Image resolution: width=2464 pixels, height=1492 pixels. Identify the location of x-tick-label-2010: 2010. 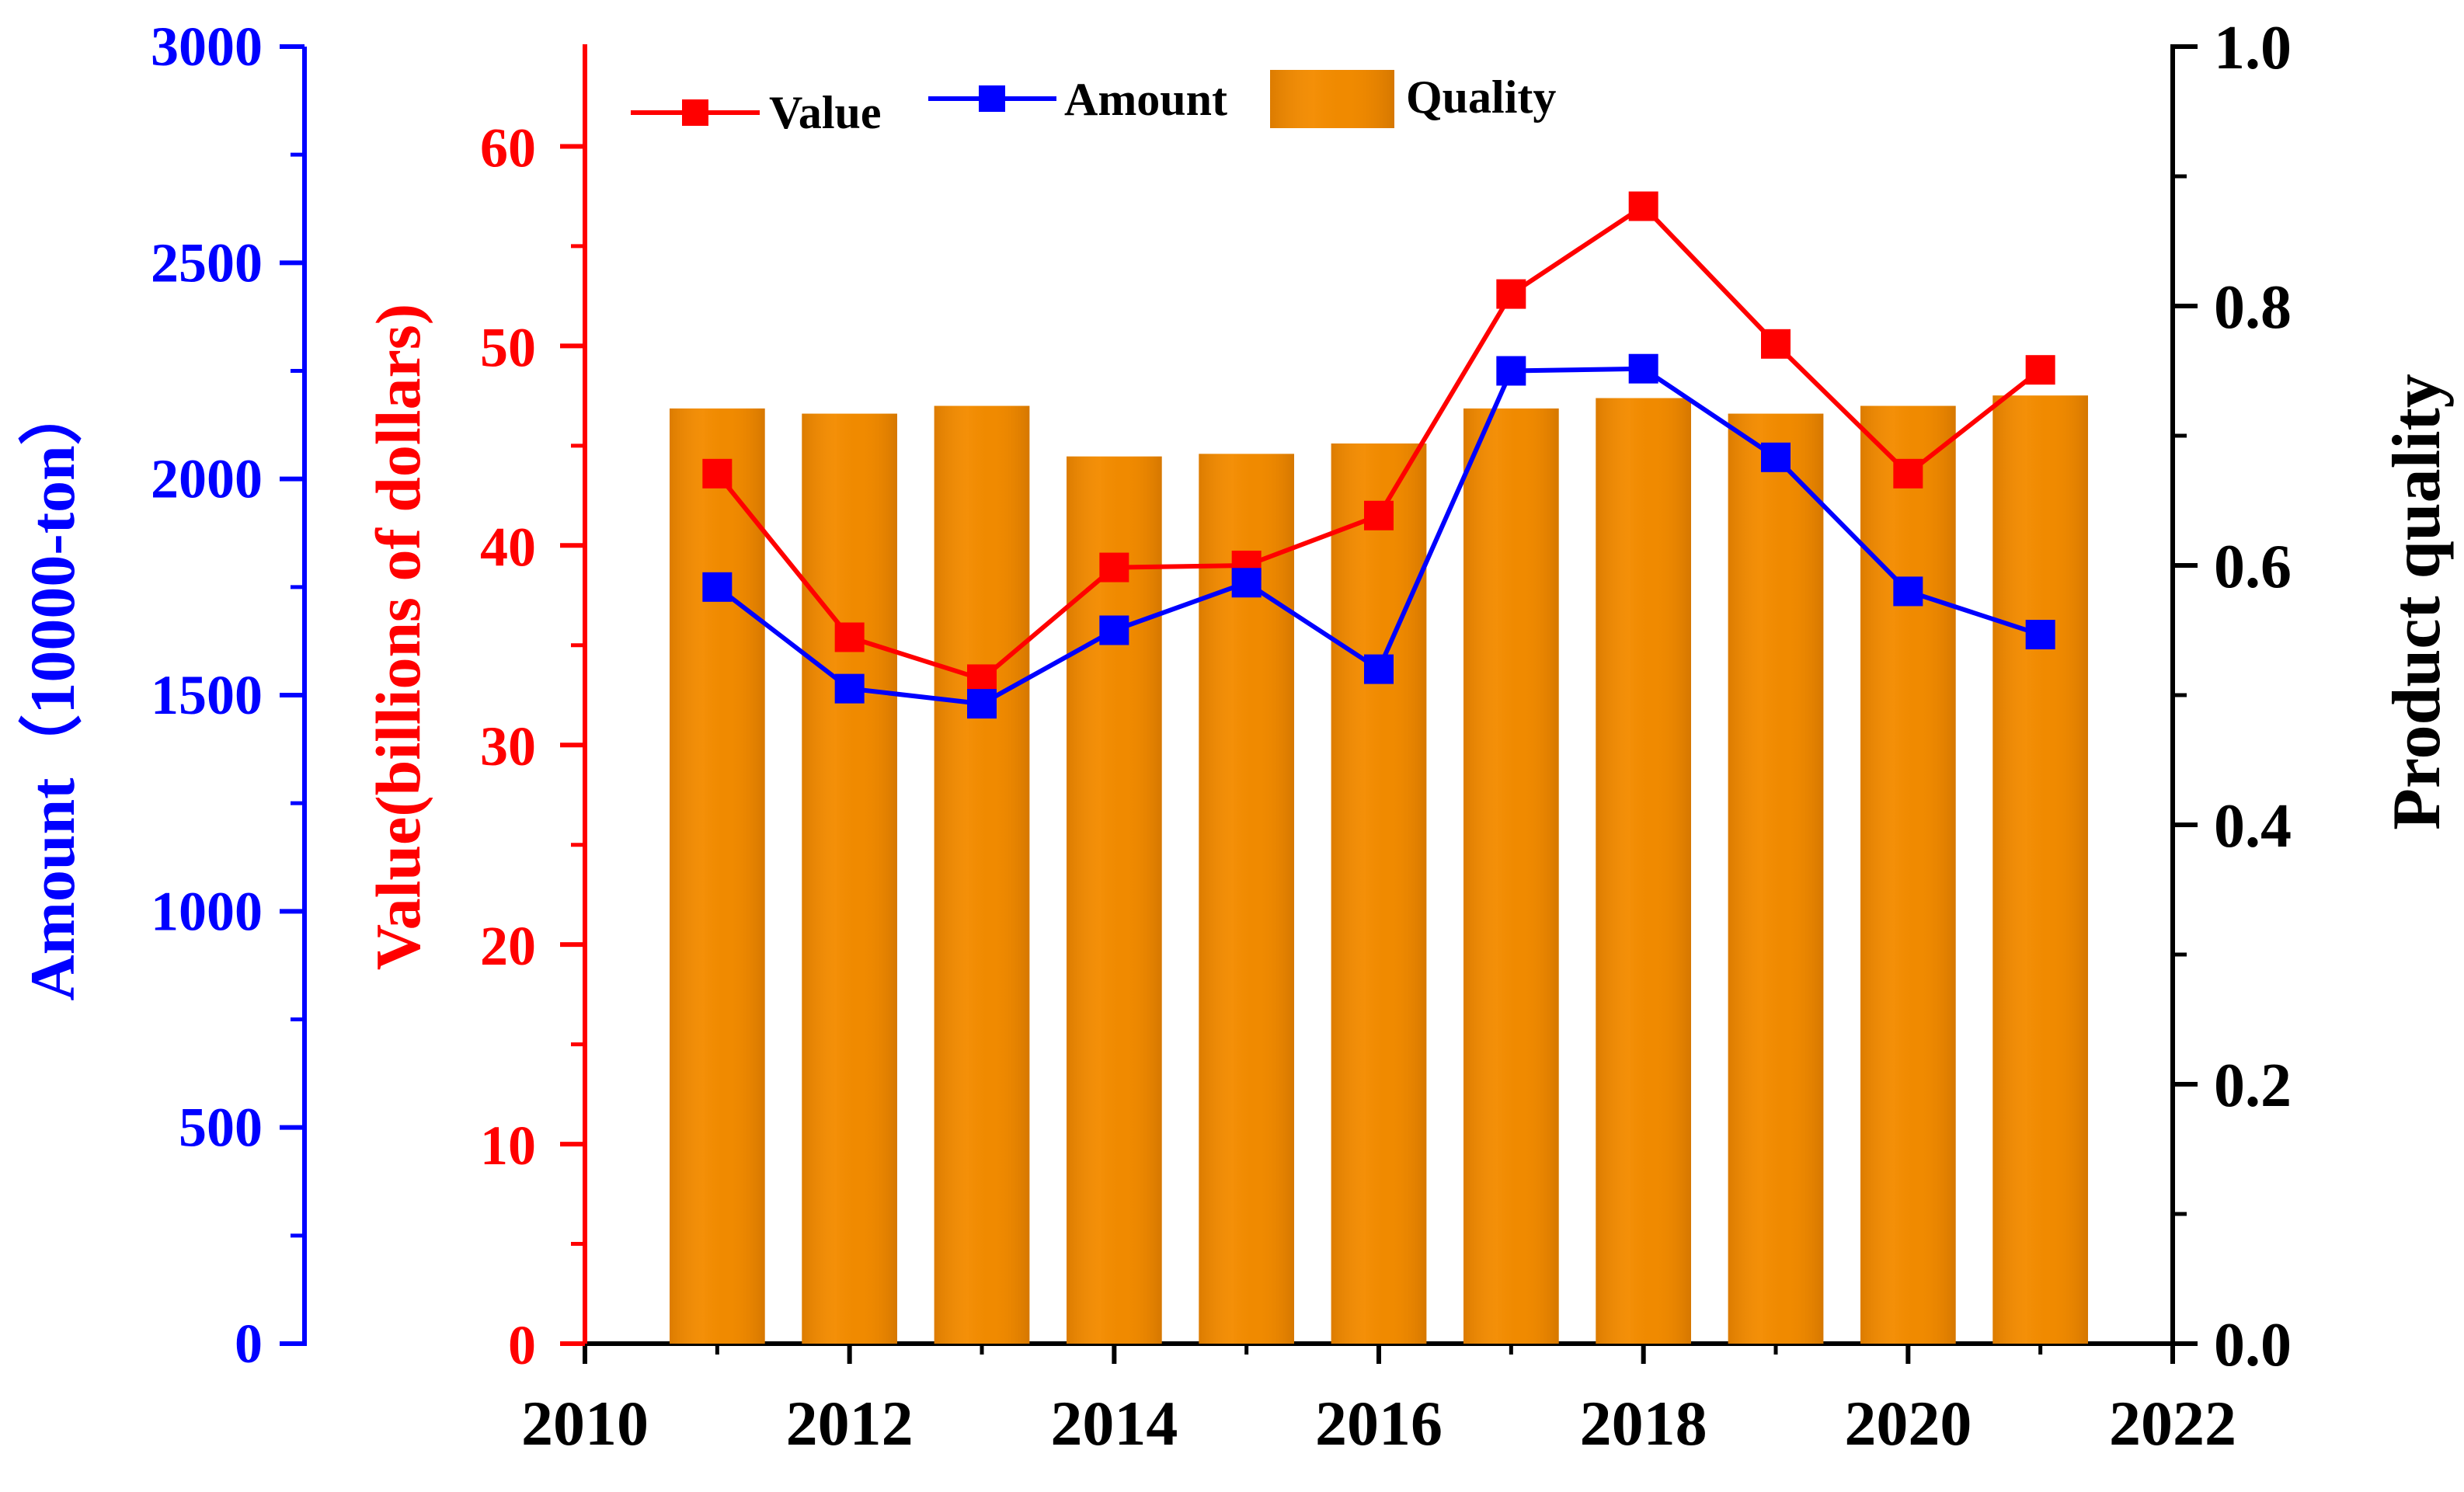
(585, 1424).